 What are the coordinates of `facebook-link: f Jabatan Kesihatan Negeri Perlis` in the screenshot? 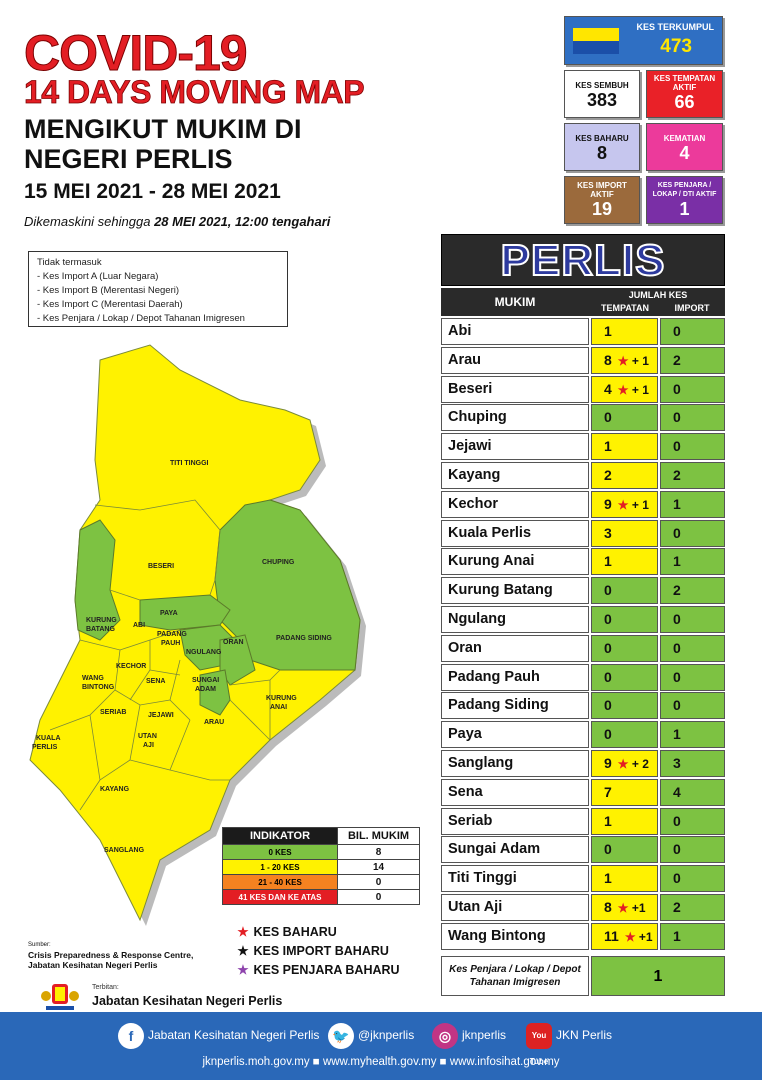 It's located at (218, 1035).